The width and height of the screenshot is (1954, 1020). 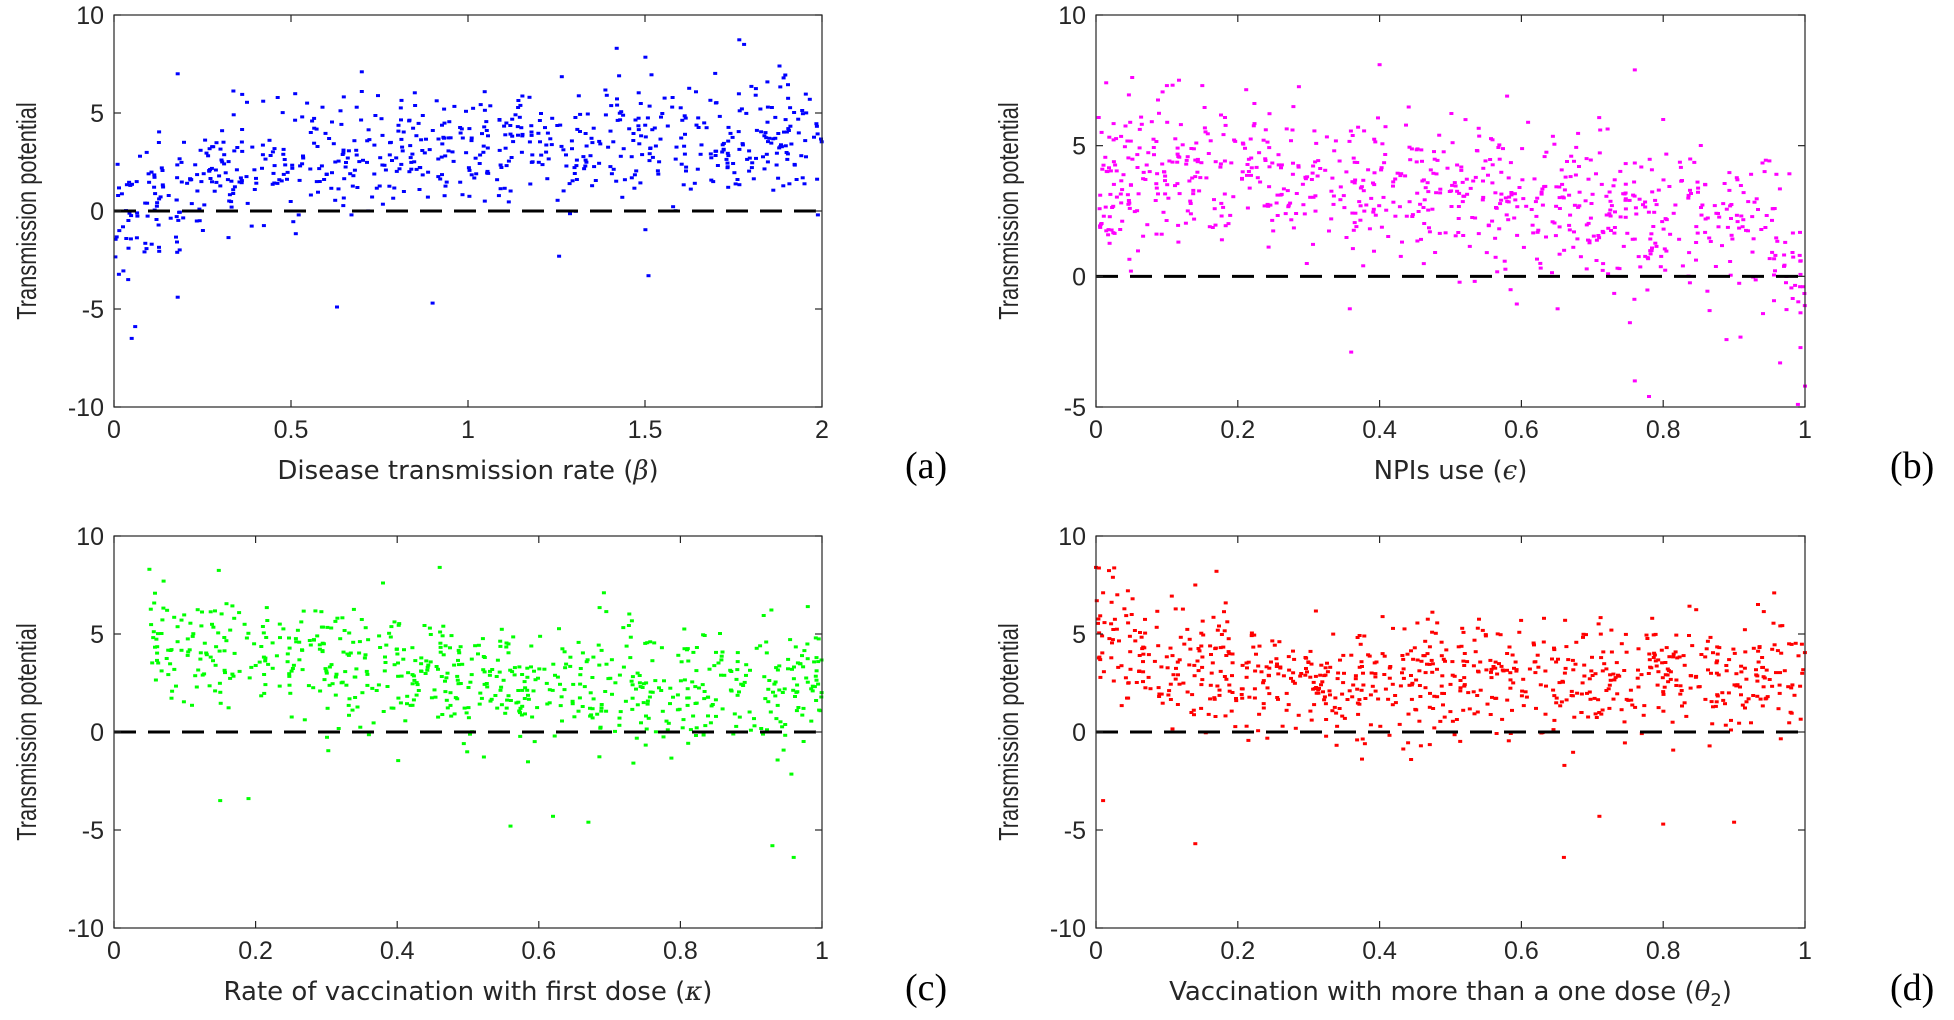 I want to click on y-tick-label: 5, so click(x=97, y=114).